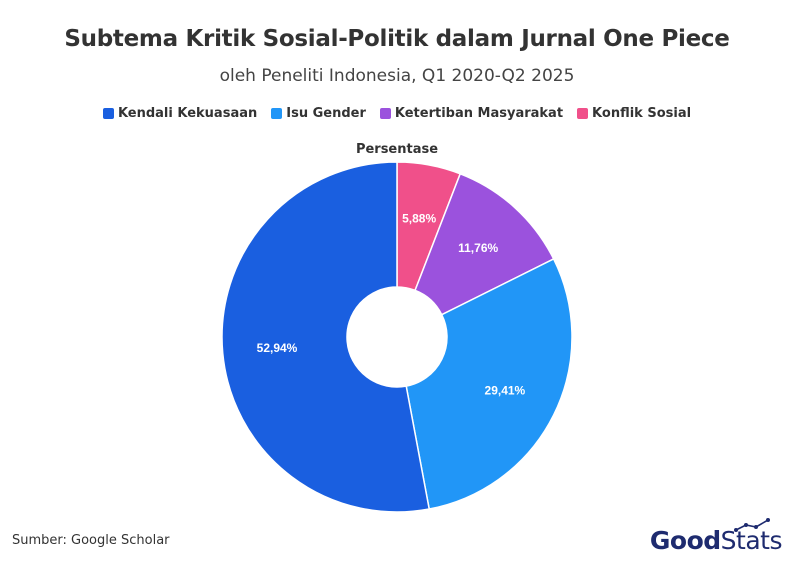 The image size is (794, 575). I want to click on logo-trend-icon, so click(752, 525).